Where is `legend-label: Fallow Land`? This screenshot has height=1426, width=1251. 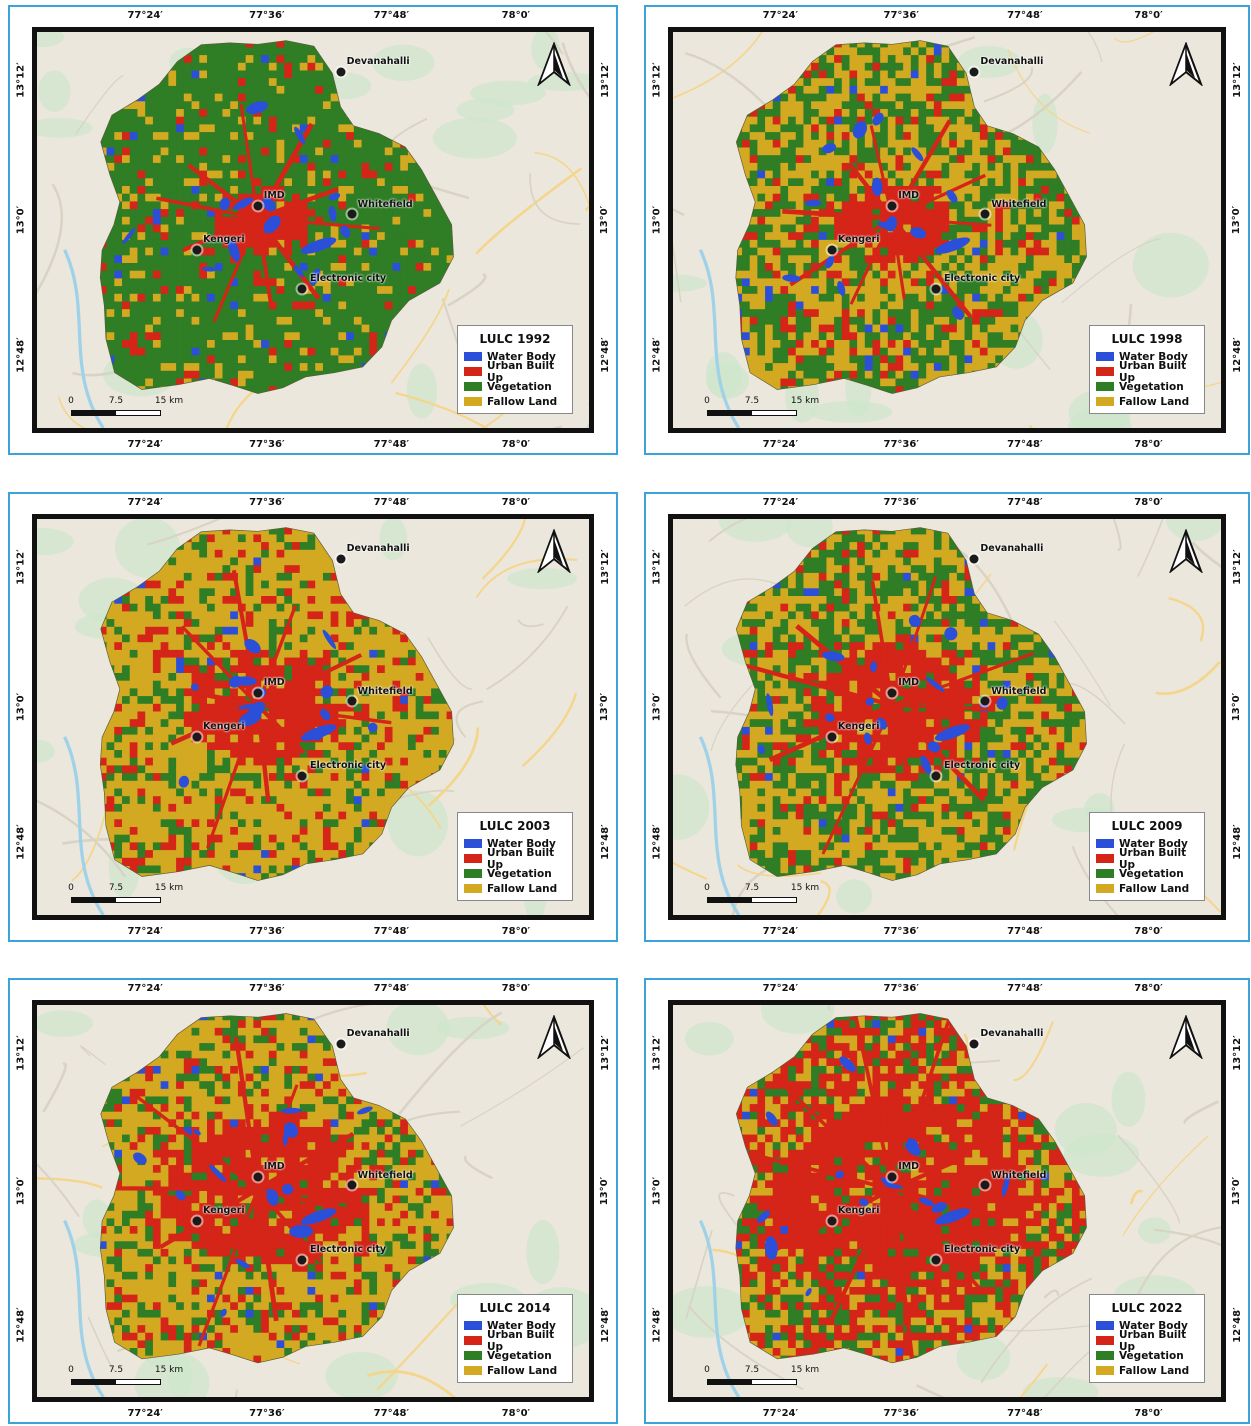
legend-label: Fallow Land is located at coordinates (1154, 888).